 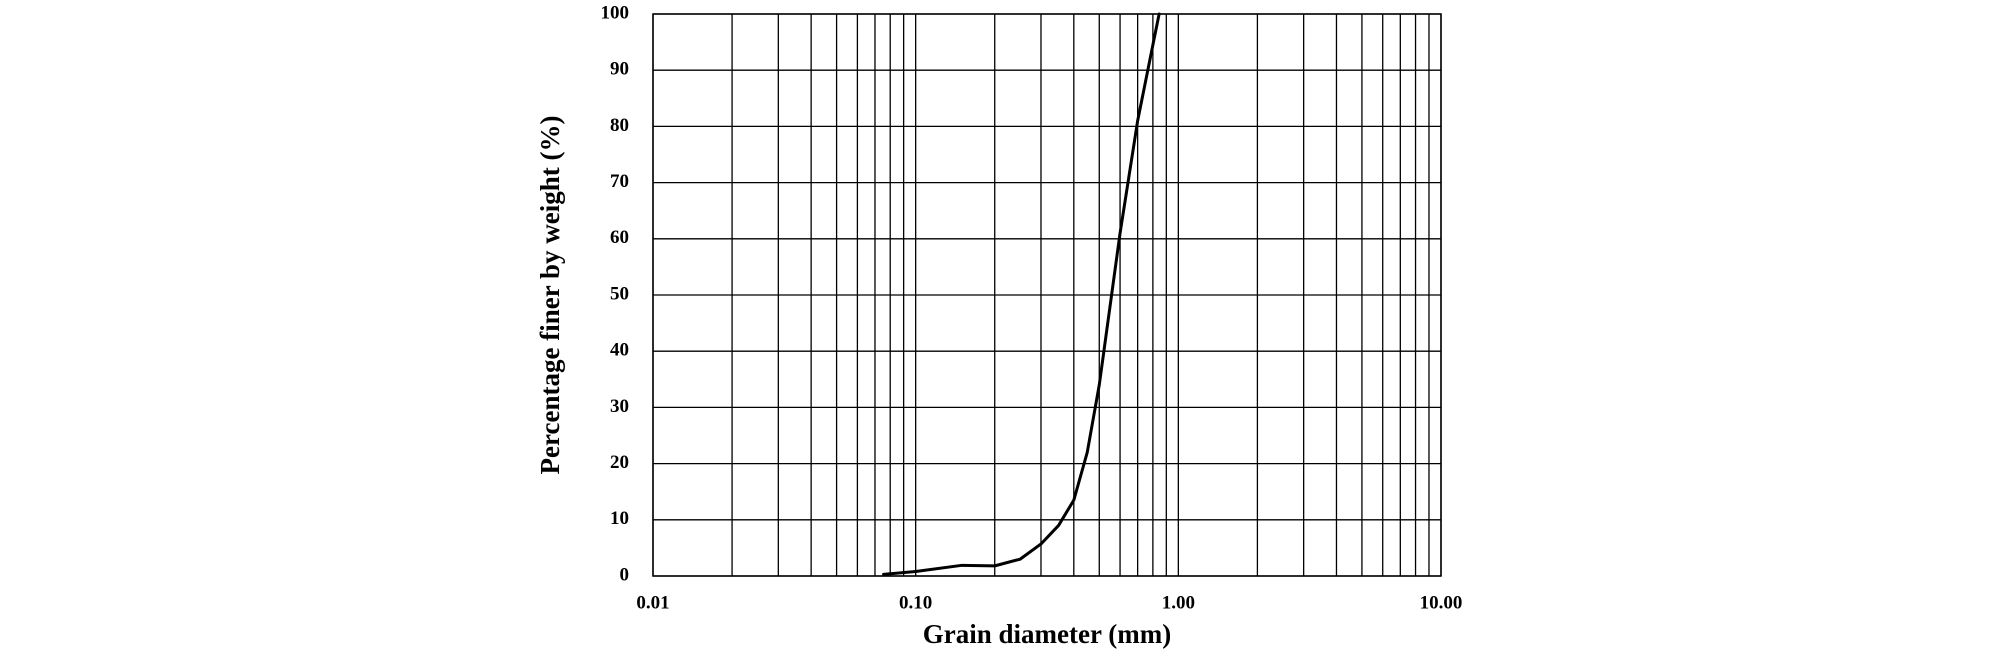 What do you see at coordinates (619, 406) in the screenshot?
I see `y-tick-label: 30` at bounding box center [619, 406].